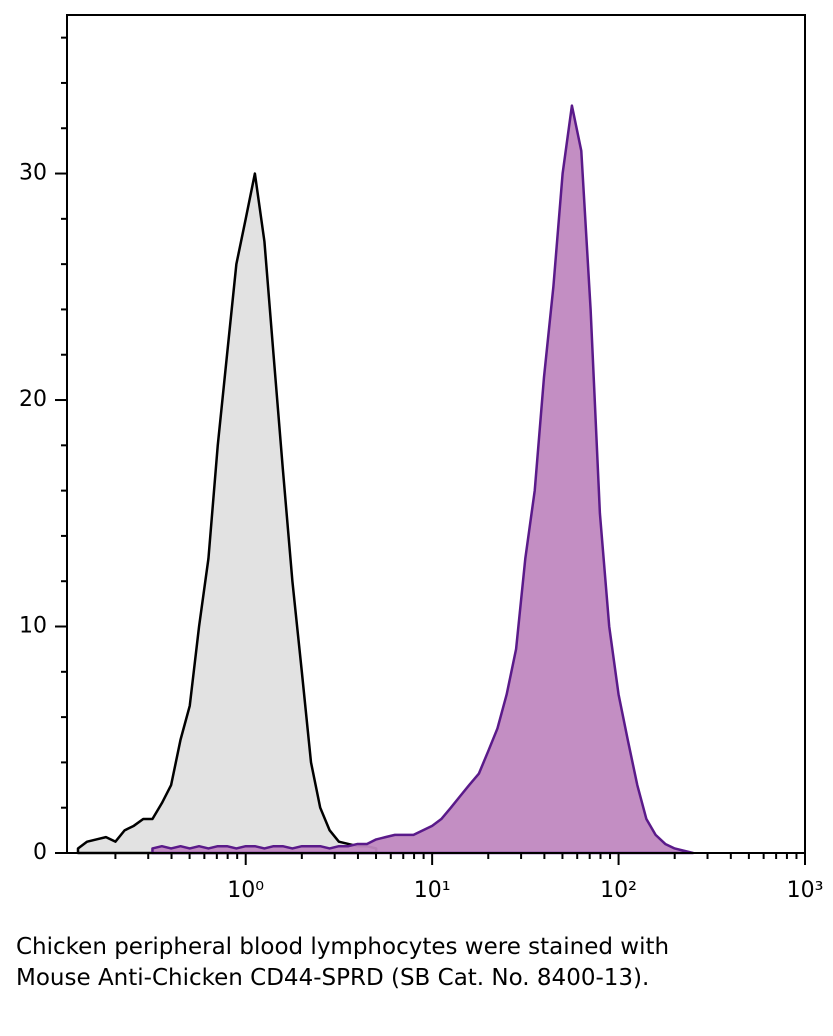  I want to click on x-tick-label: 10¹, so click(432, 890).